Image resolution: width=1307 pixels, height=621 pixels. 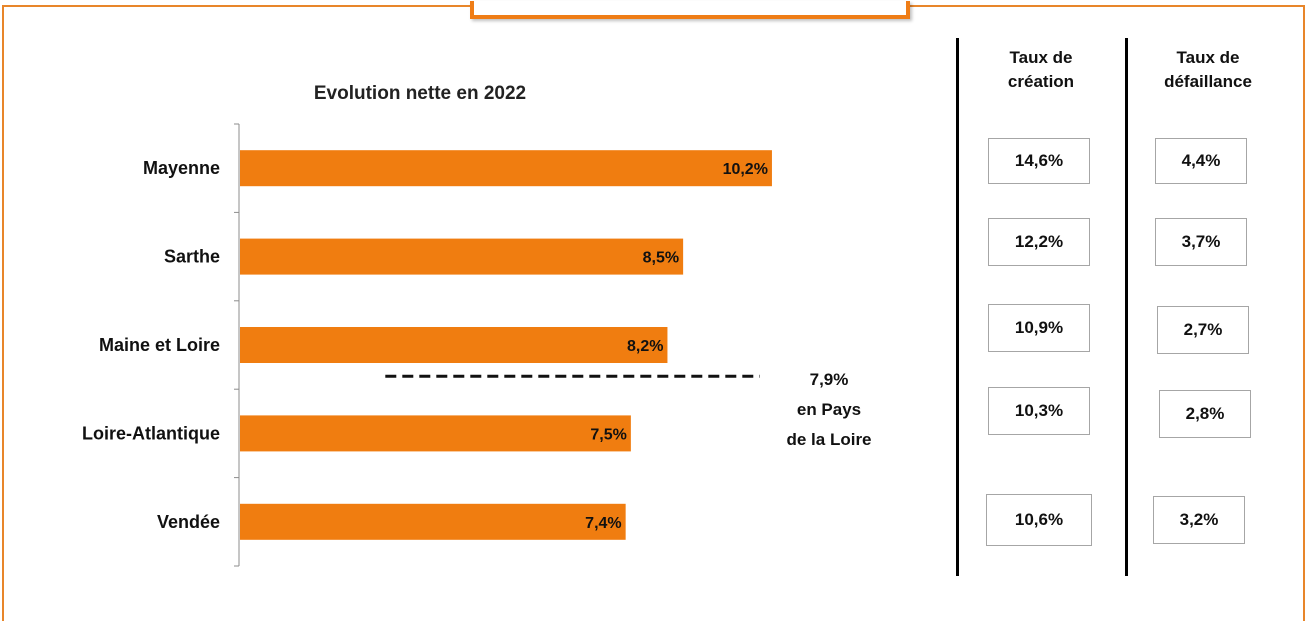 I want to click on category-label-loire-atlantique: Loire-Atlantique, so click(x=151, y=433).